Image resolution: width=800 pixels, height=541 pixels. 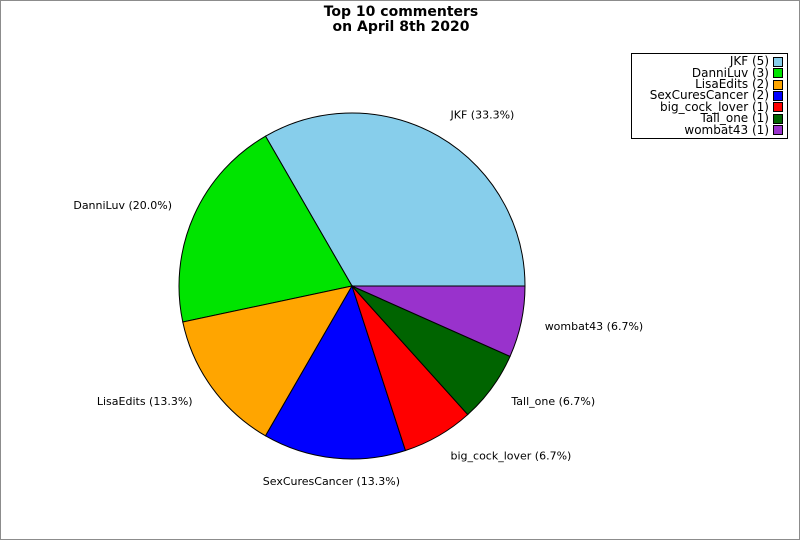 I want to click on legend-item-label: wombat43 (1), so click(x=726, y=129).